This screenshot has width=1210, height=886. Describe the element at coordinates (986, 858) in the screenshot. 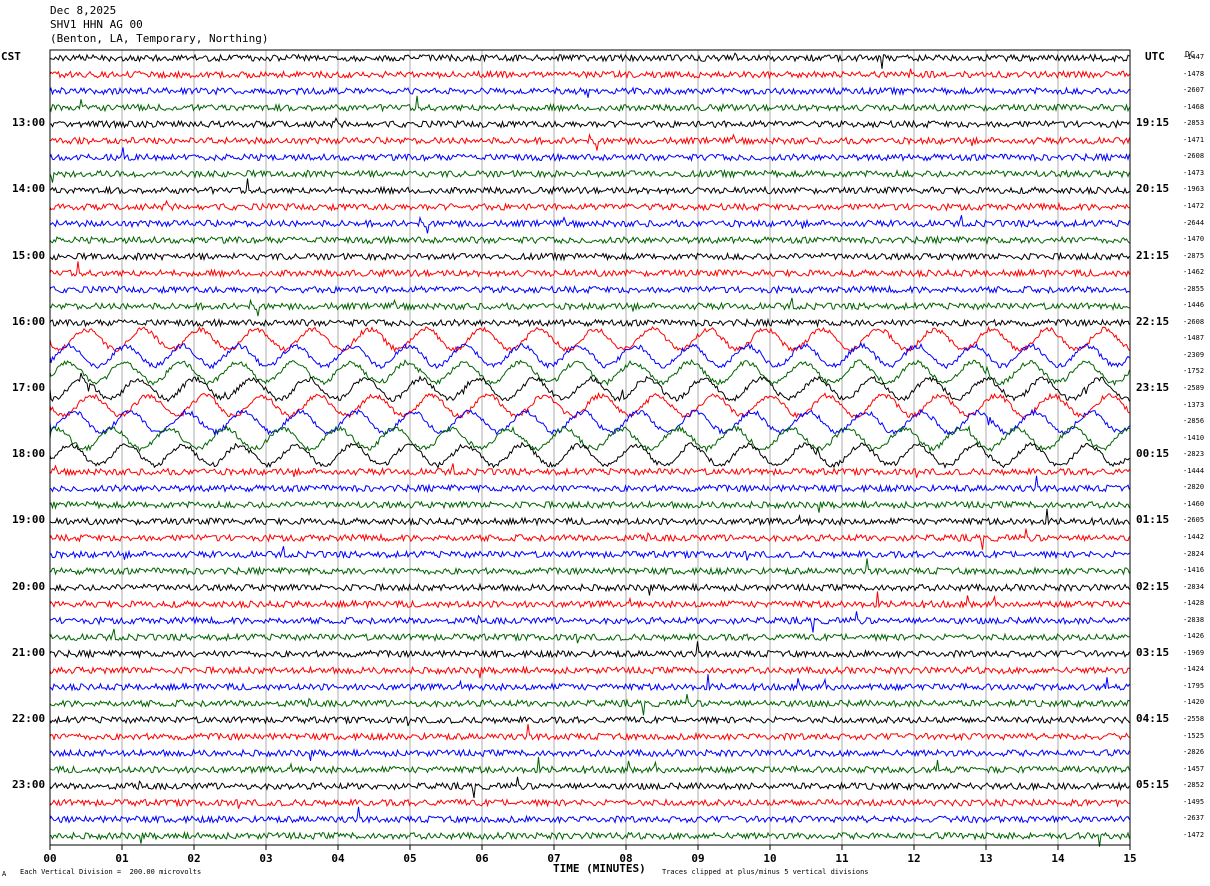

I see `x-tick-label: 13` at that location.